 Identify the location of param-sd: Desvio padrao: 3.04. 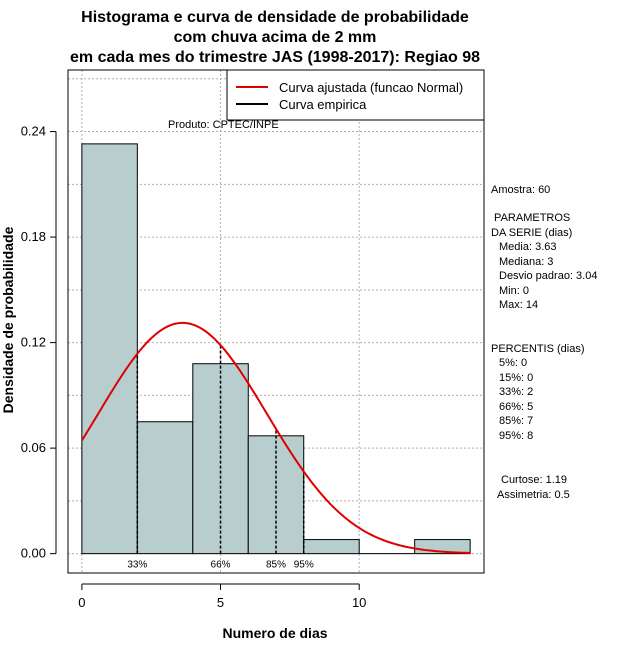
(548, 276).